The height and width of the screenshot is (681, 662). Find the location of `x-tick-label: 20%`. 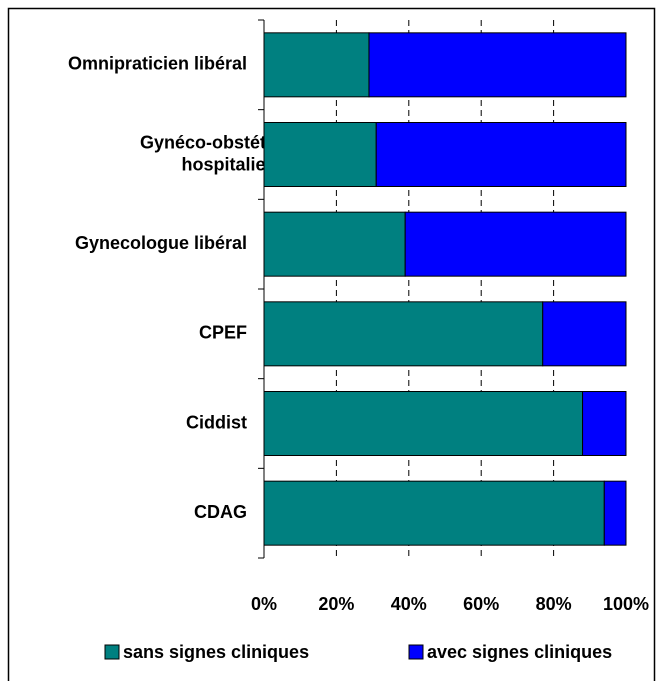

x-tick-label: 20% is located at coordinates (336, 604).